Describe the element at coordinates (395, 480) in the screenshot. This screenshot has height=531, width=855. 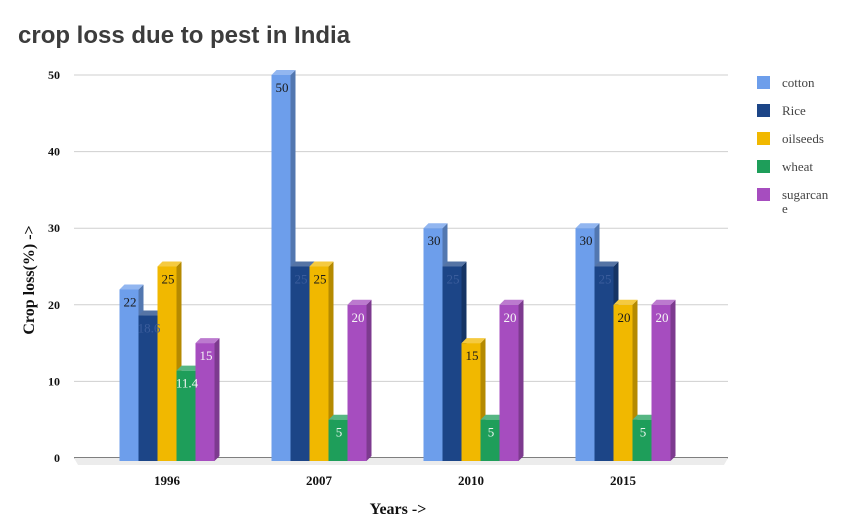
I see `x-tick-labels: 1996 2007 2010 2015` at that location.